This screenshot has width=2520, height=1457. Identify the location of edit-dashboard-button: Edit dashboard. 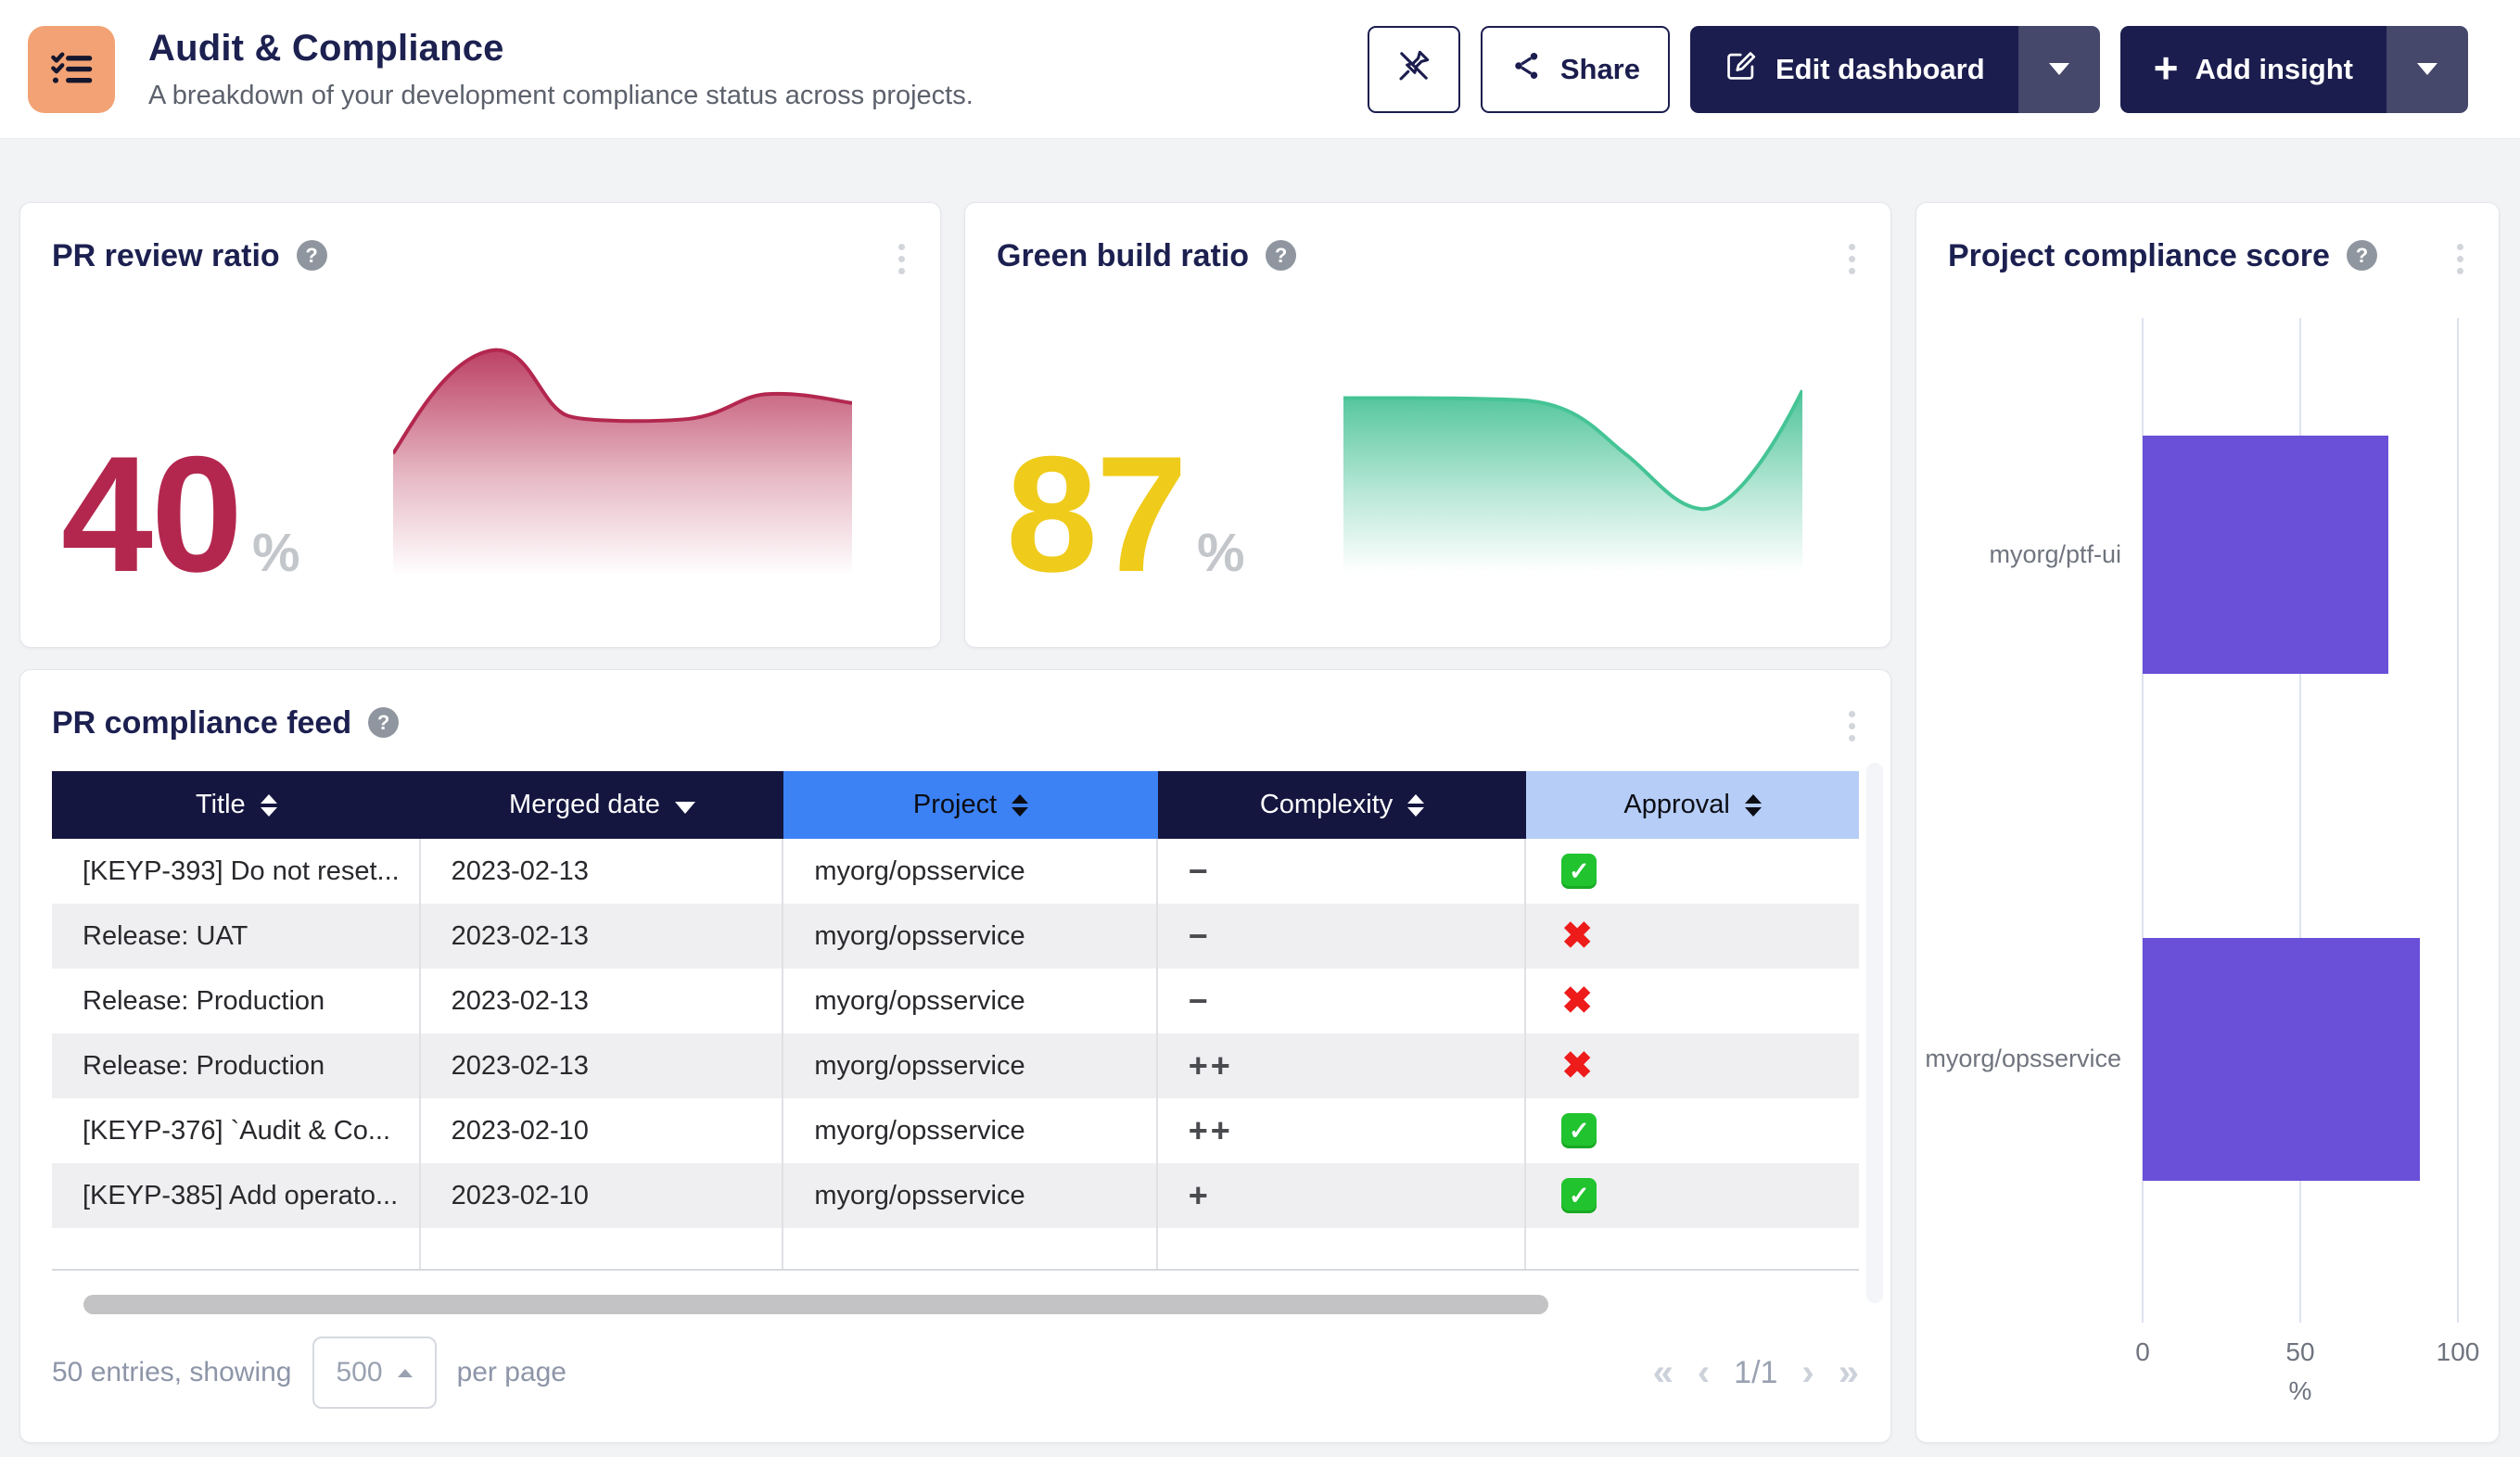
(1854, 69).